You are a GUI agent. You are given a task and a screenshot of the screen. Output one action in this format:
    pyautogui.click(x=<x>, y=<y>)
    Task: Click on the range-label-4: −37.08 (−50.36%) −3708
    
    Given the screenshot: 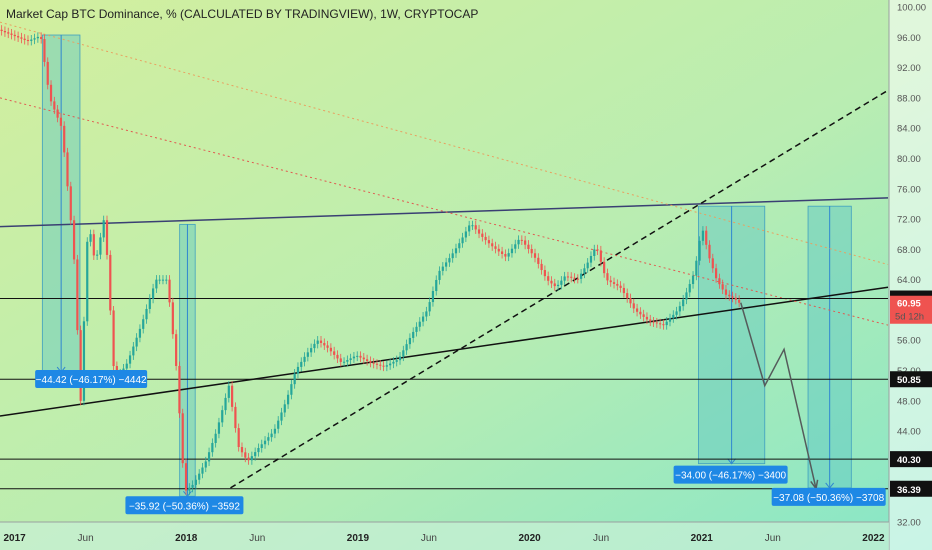 What is the action you would take?
    pyautogui.click(x=828, y=498)
    